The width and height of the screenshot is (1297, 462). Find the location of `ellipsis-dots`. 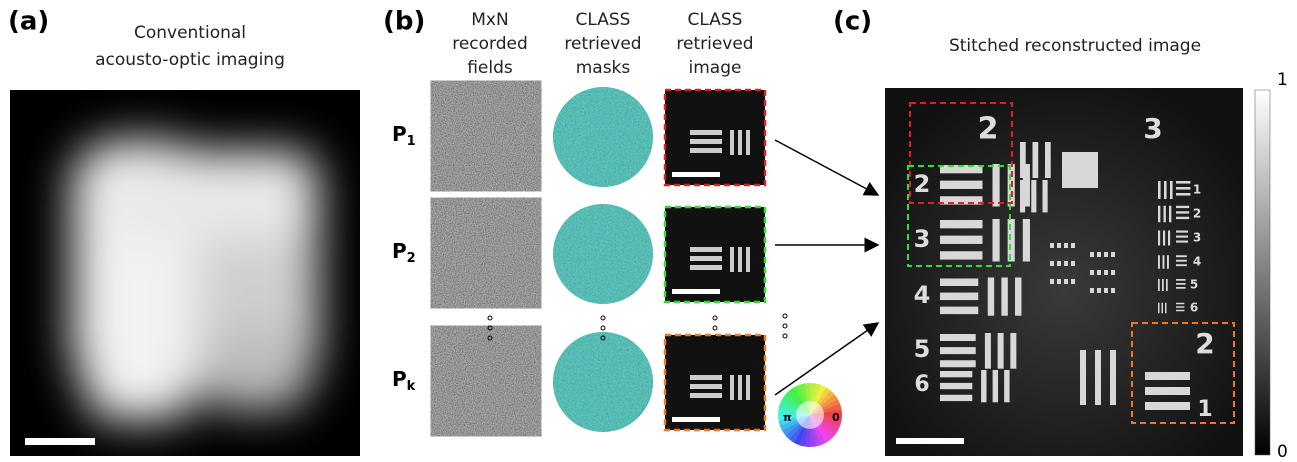

ellipsis-dots is located at coordinates (637, 327).